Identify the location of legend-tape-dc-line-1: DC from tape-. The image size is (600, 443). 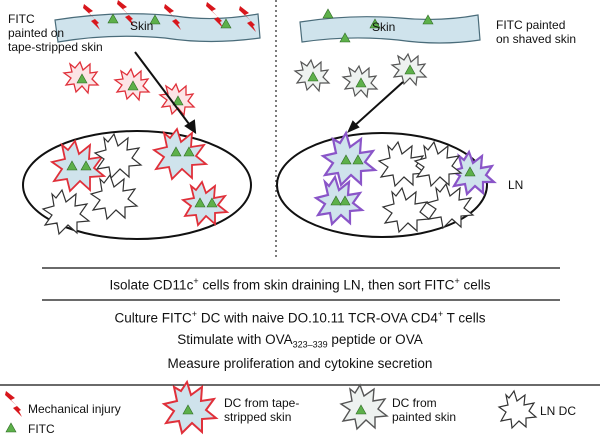
(262, 403).